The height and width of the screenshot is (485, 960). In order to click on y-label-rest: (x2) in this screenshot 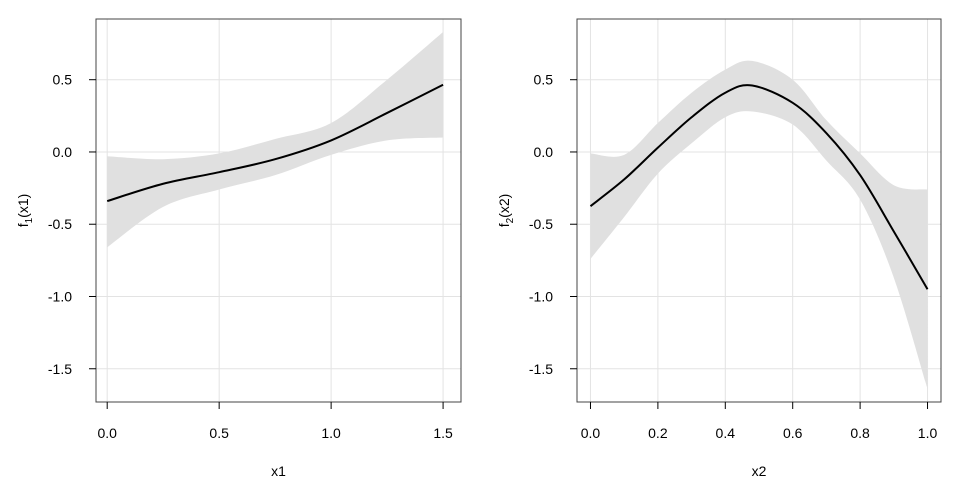, I will do `click(504, 206)`.